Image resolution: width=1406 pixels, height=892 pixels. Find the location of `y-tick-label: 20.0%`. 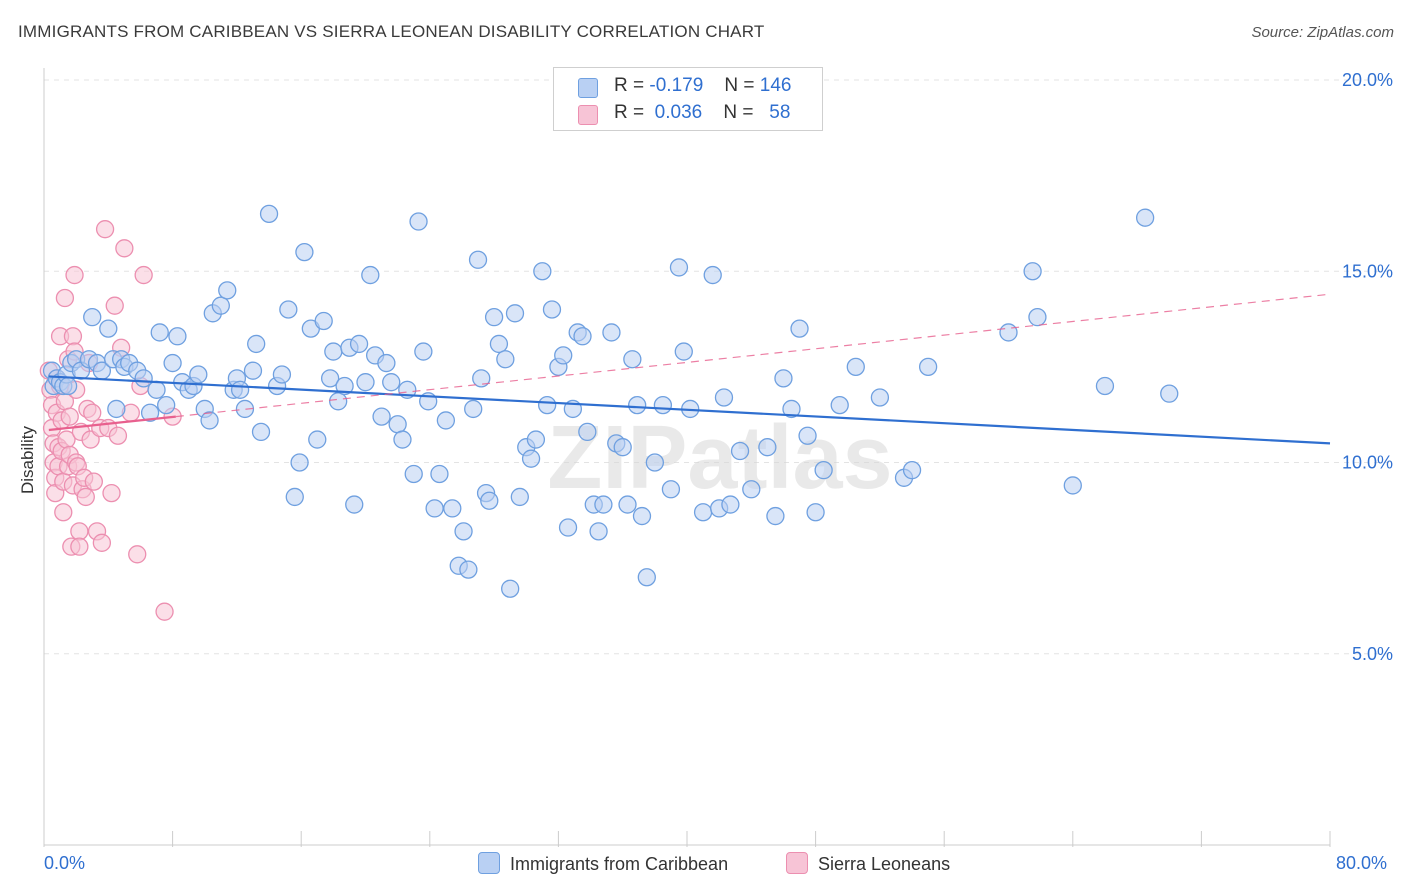

y-tick-label: 20.0% is located at coordinates (1367, 80).